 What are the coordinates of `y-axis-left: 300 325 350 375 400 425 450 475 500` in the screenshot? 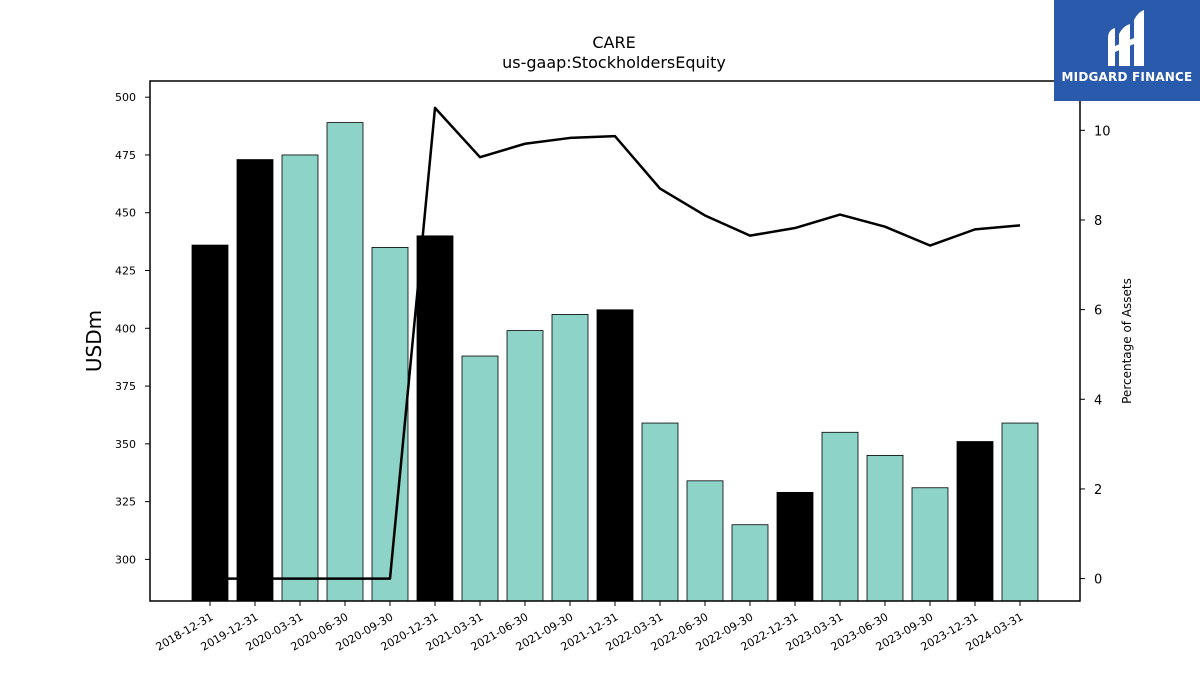 It's located at (132, 328).